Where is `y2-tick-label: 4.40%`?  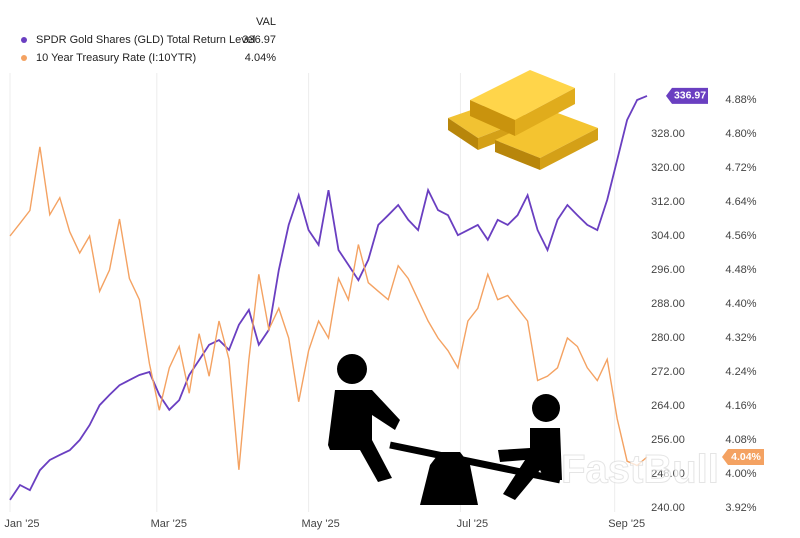
y2-tick-label: 4.40% is located at coordinates (740, 304).